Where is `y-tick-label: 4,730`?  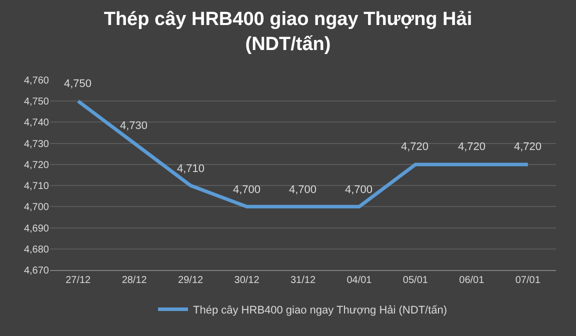 y-tick-label: 4,730 is located at coordinates (37, 144).